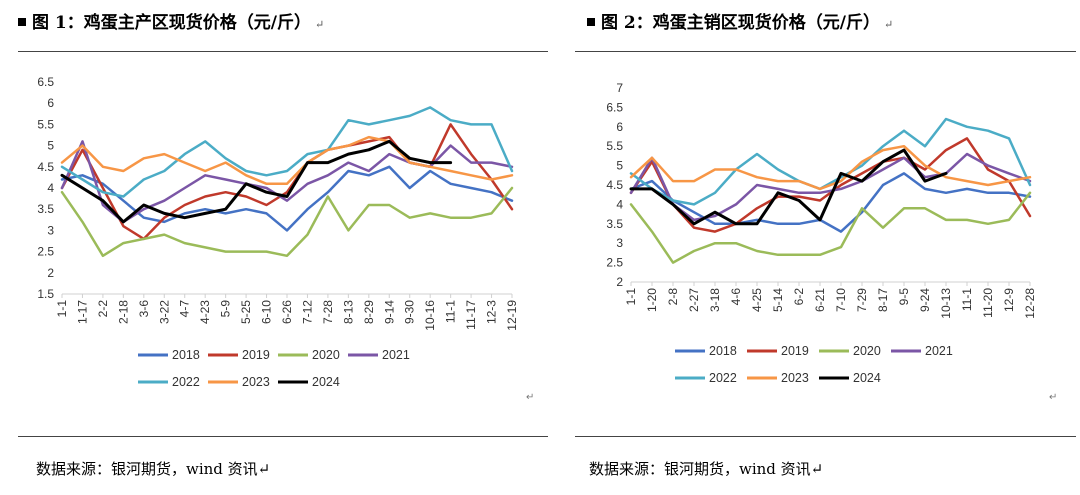 This screenshot has height=495, width=1080. I want to click on x-tick-label: 7-12, so click(307, 312).